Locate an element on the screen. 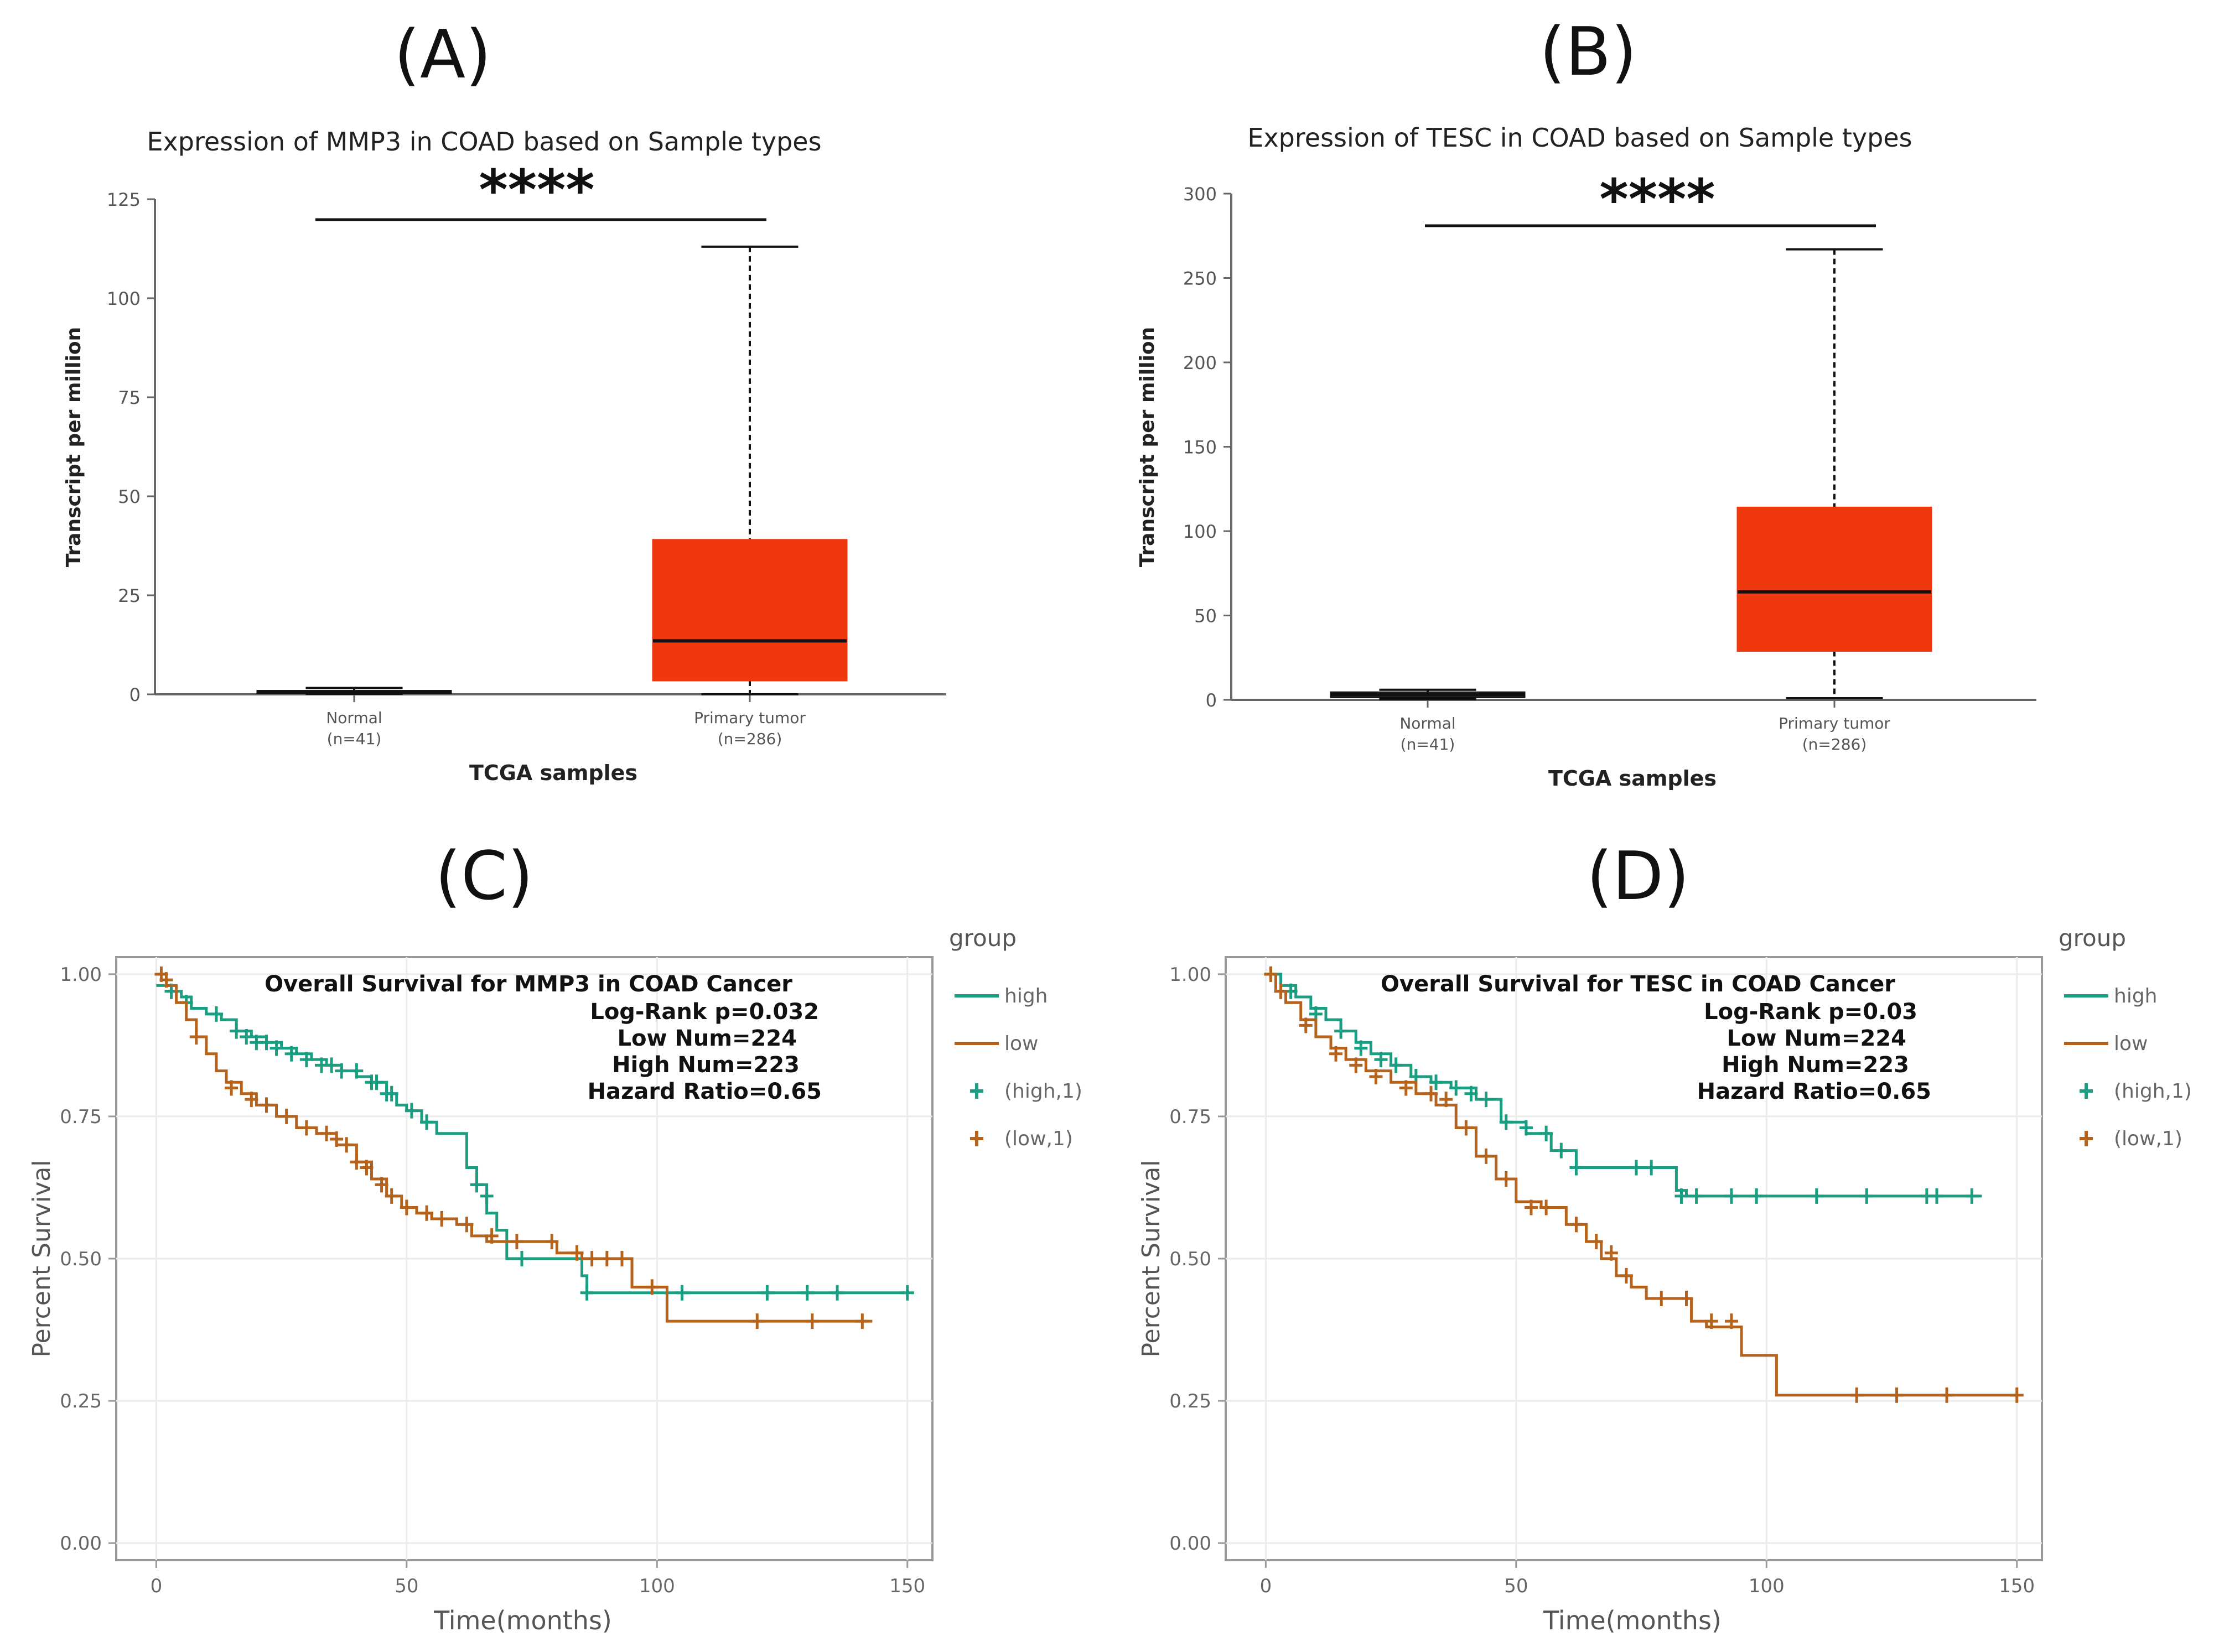  y-tick-label: 0.25 is located at coordinates (1190, 1401).